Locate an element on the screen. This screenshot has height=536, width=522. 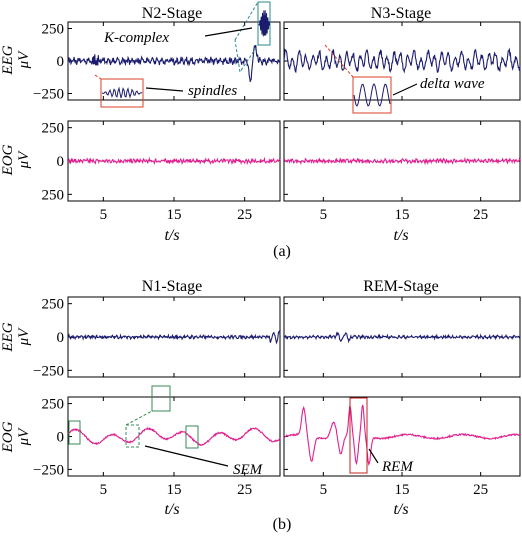
title-n3: N3-Stage is located at coordinates (401, 13).